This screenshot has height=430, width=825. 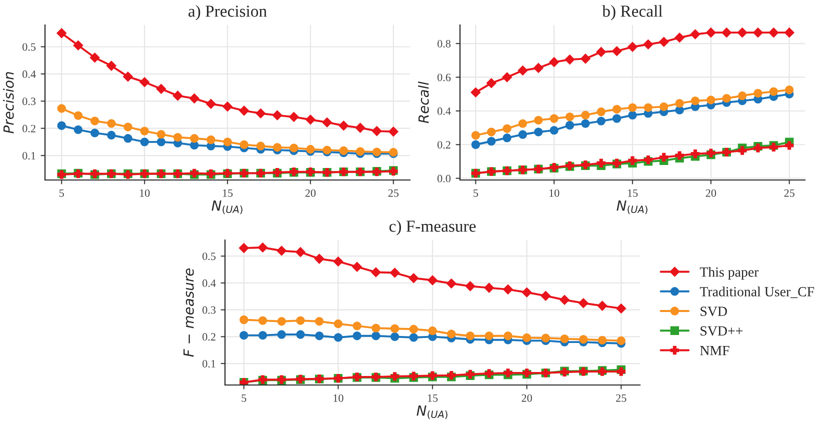 I want to click on legend-label: This paper, so click(x=729, y=273).